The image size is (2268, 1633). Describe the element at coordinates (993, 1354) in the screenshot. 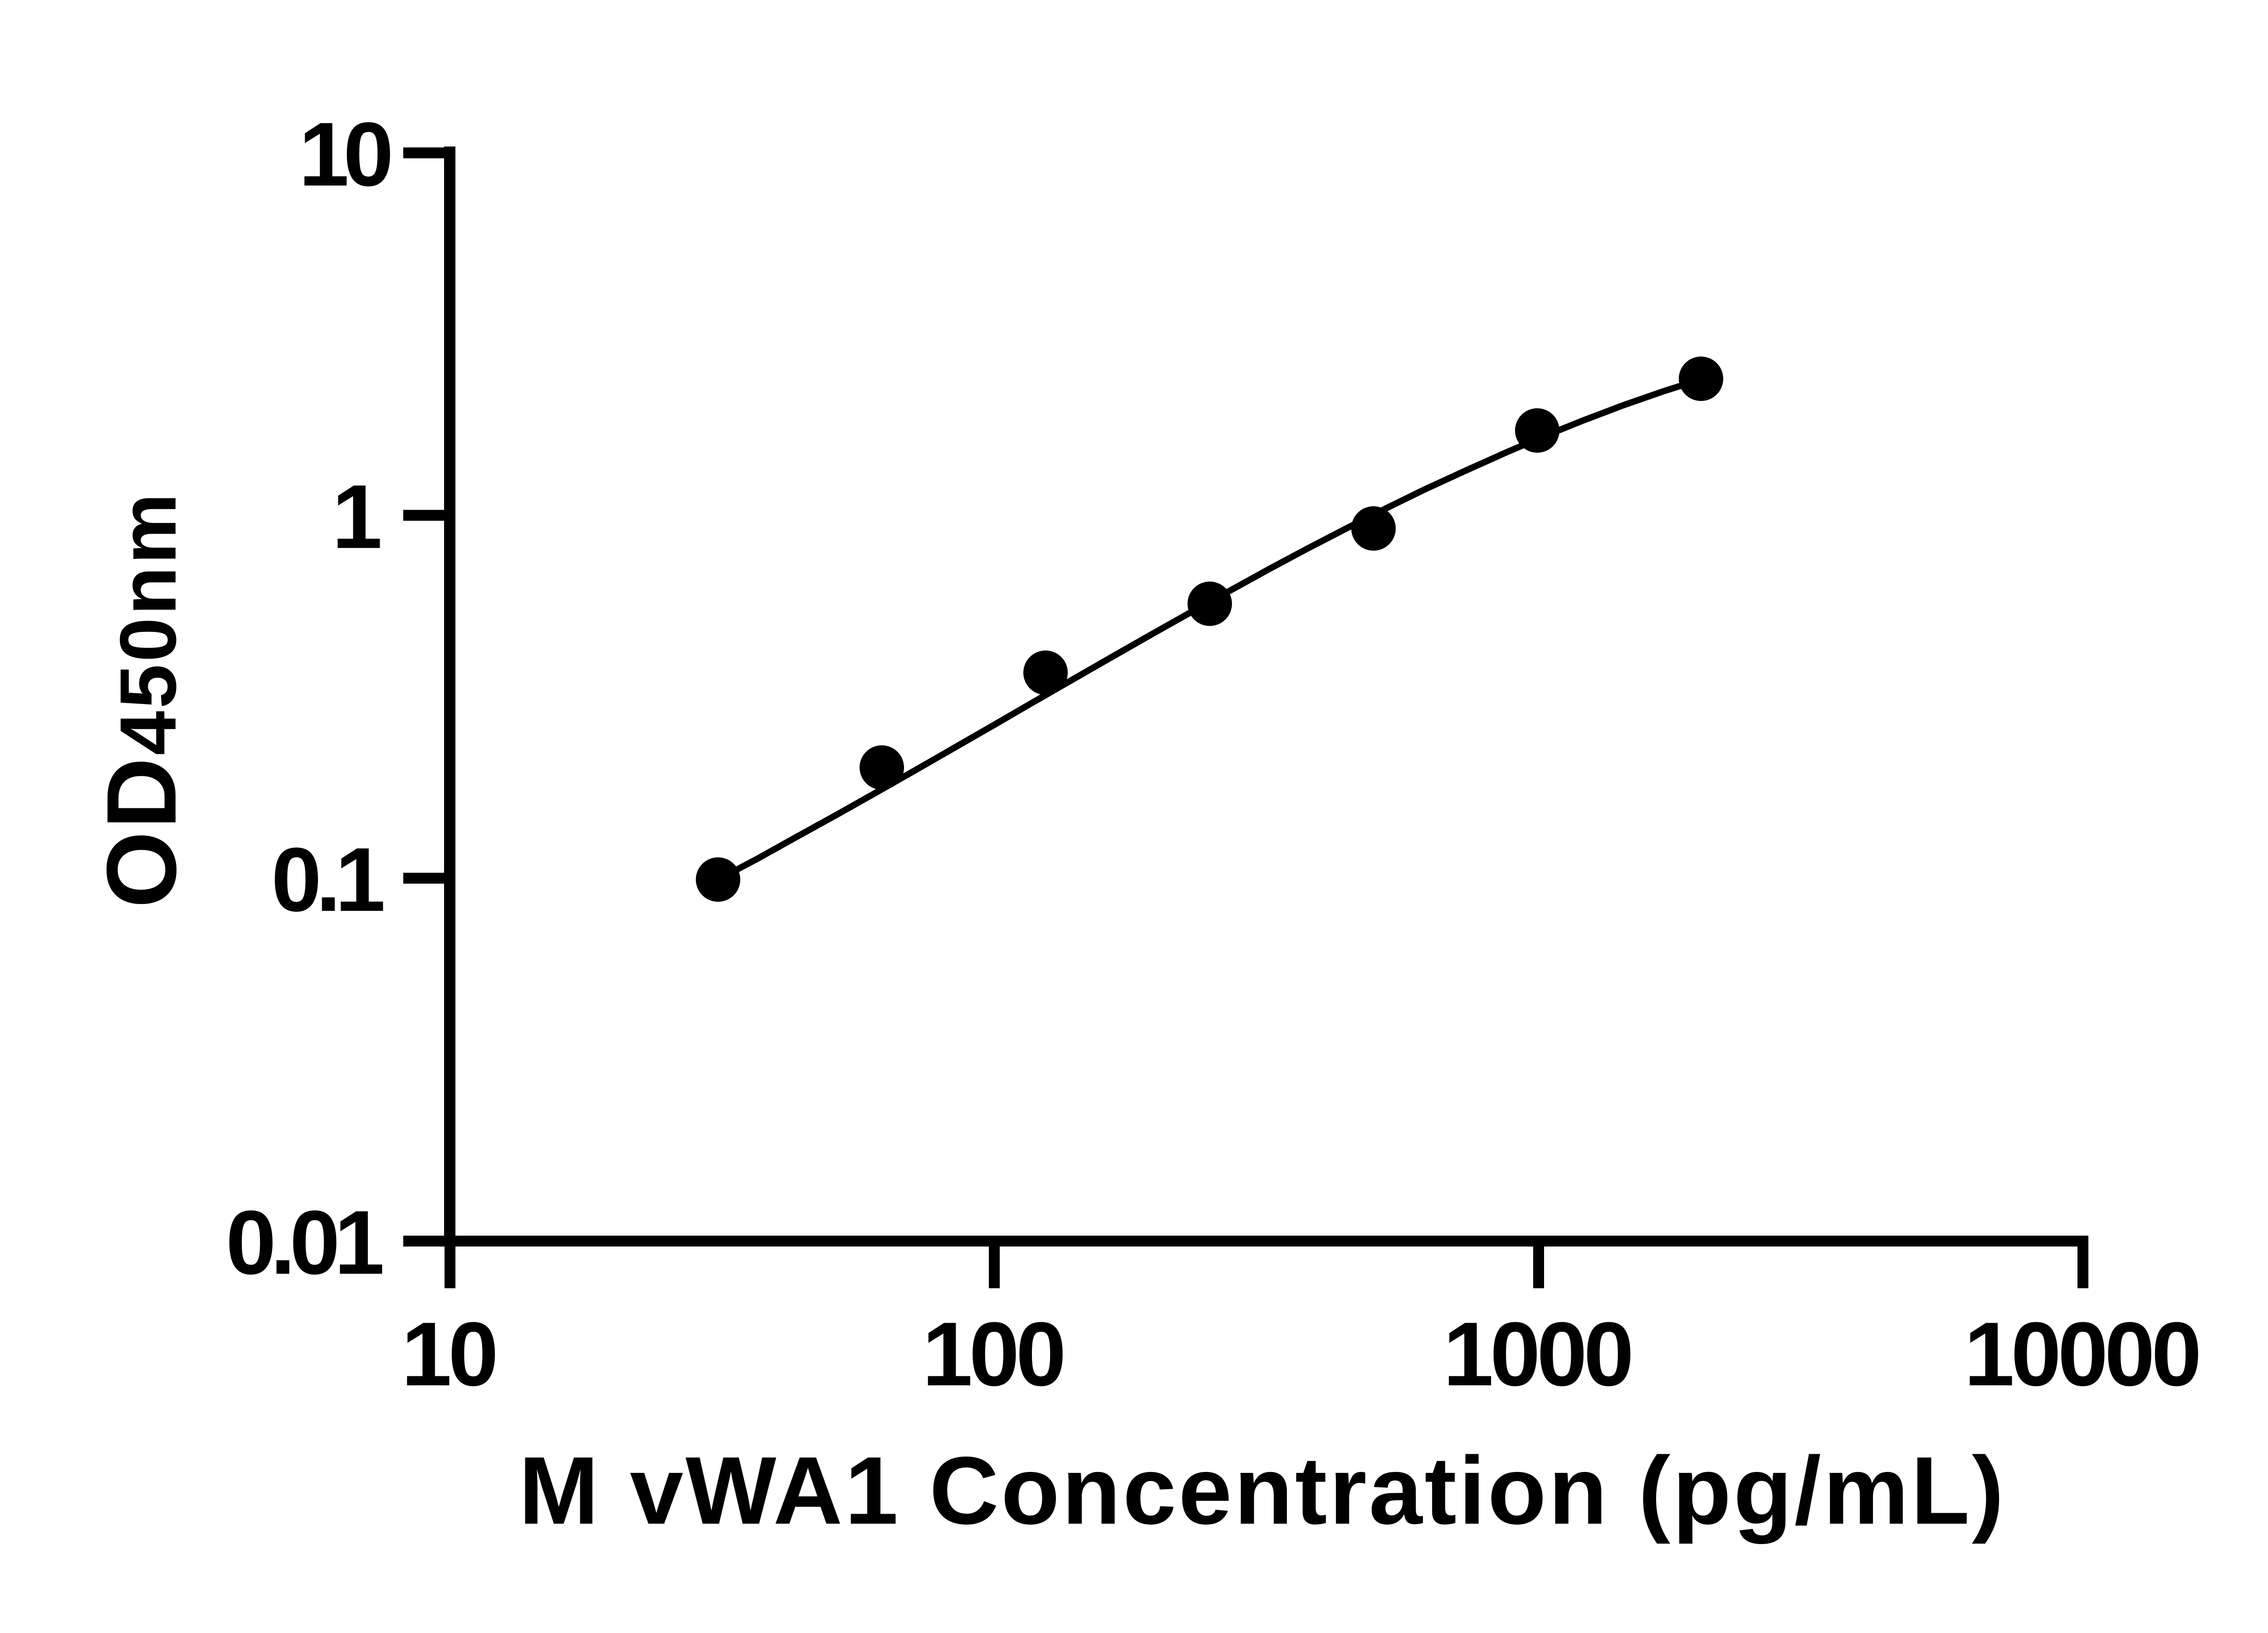

I see `svg-text: 100` at that location.